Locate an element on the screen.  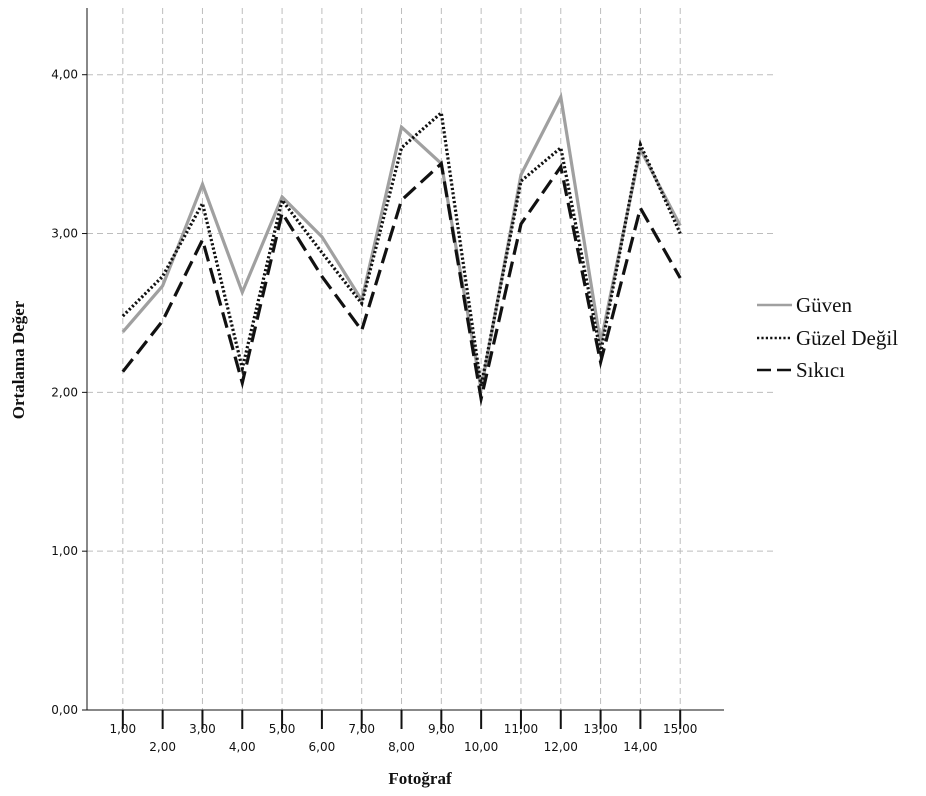
x-tick-label: 11,00 is located at coordinates (521, 729).